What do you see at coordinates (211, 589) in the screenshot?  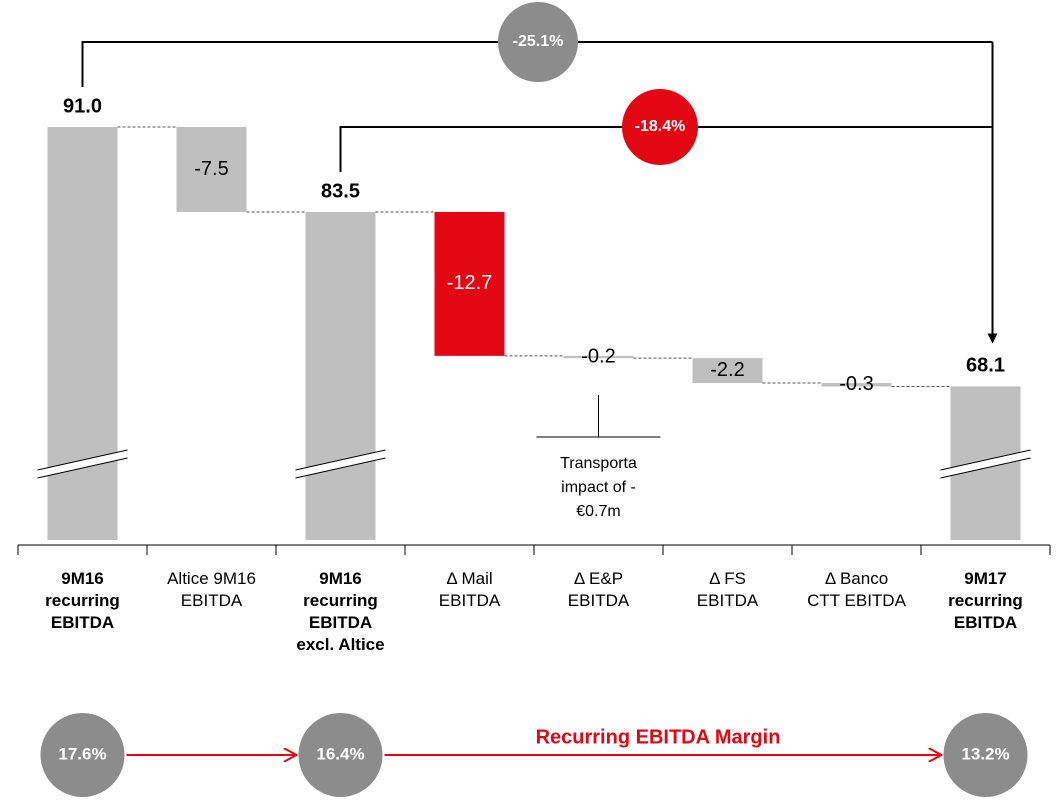 I see `category-label: Altice 9M16 EBITDA` at bounding box center [211, 589].